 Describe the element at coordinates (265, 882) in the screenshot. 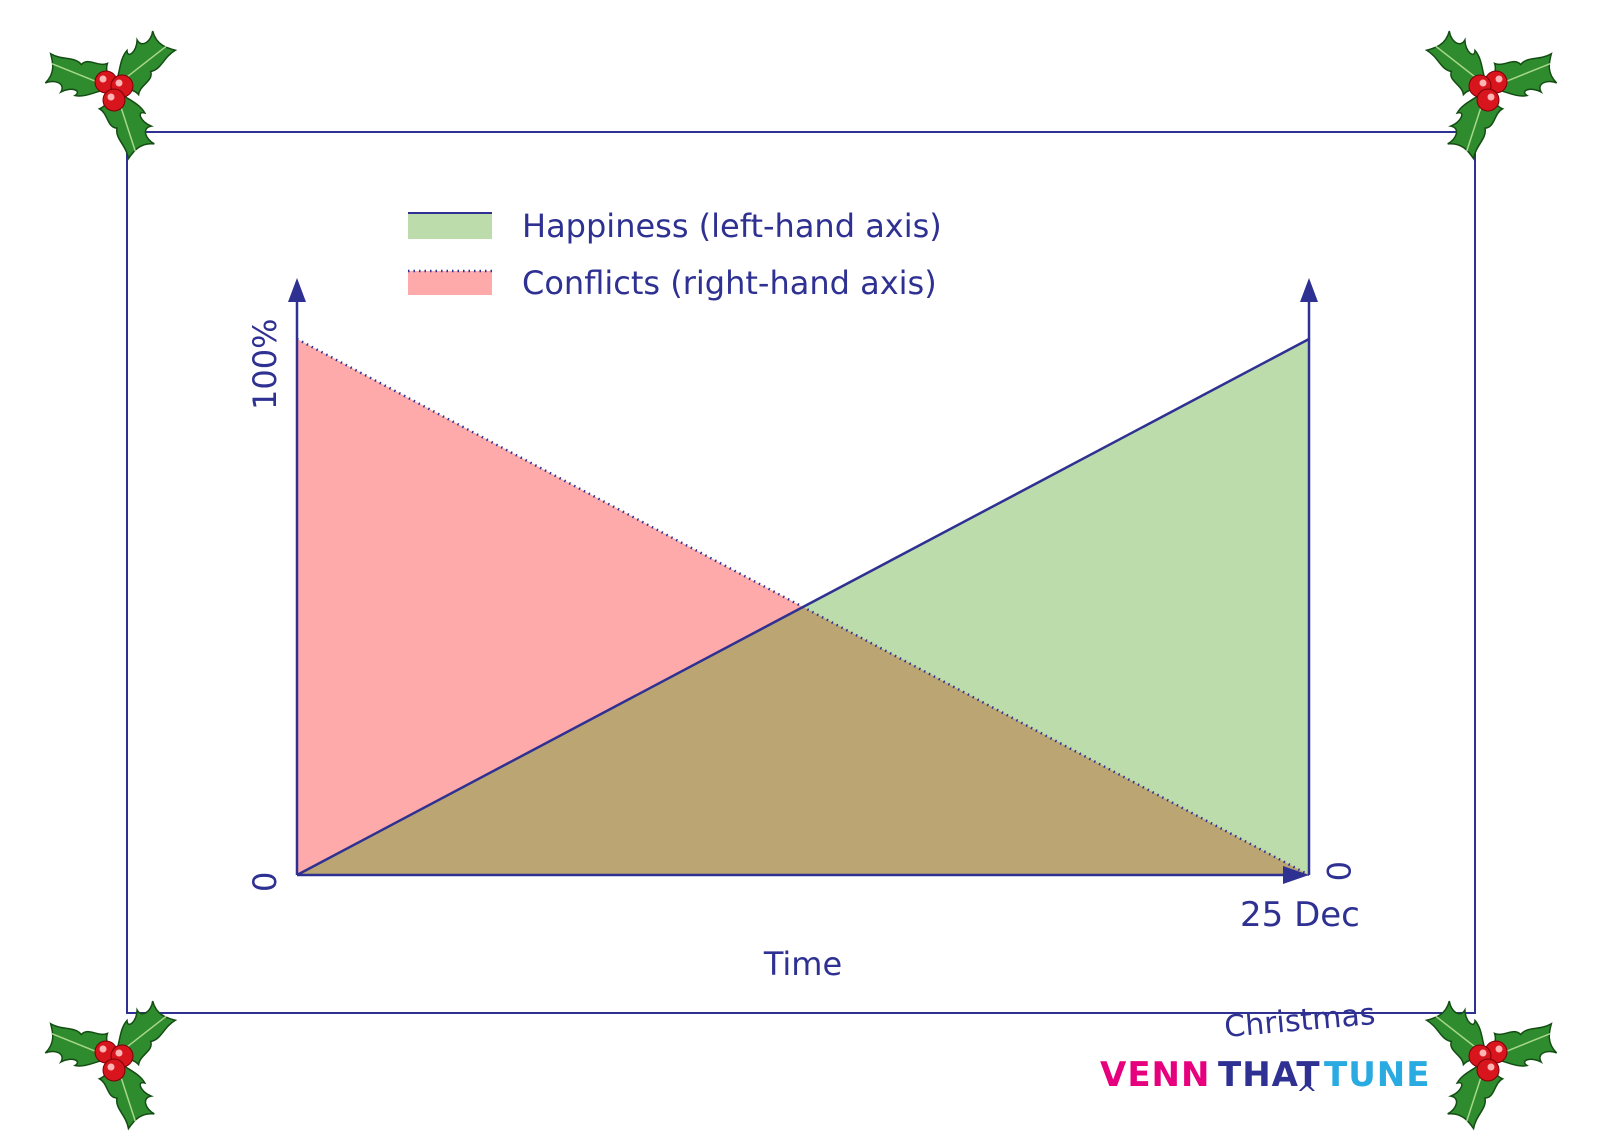

I see `left-axis-zero-label: 0` at that location.